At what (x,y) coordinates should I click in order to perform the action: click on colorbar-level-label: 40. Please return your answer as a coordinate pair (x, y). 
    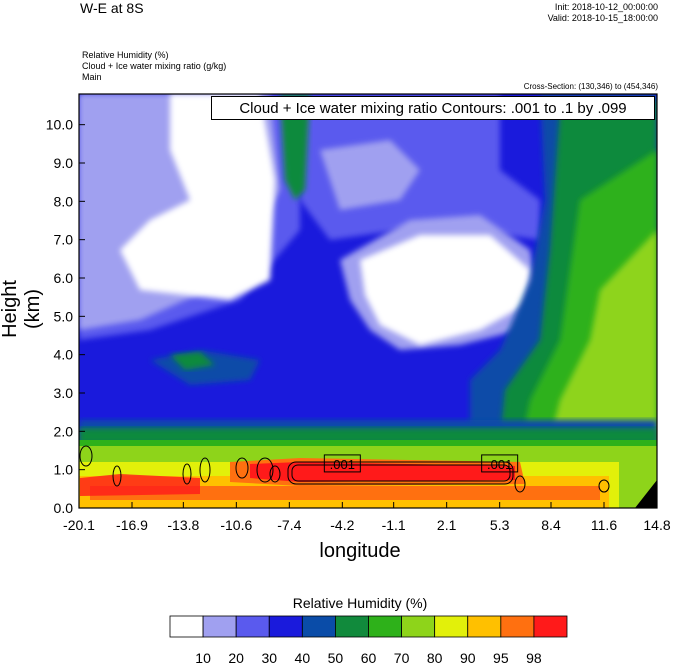
    Looking at the image, I should click on (303, 658).